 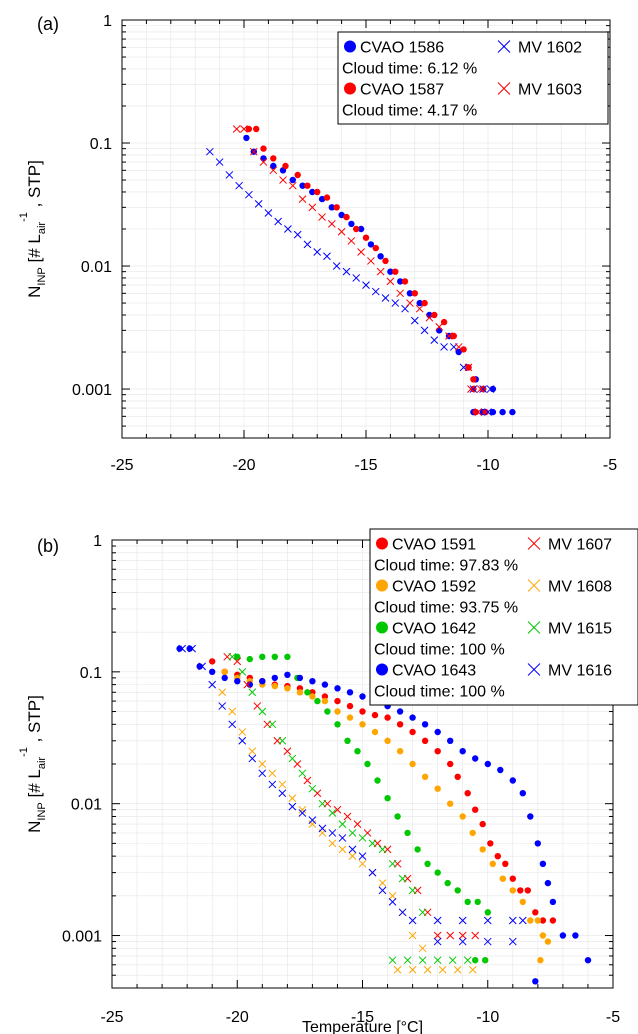 I want to click on y-tick-label: 0.1, so click(x=91, y=673).